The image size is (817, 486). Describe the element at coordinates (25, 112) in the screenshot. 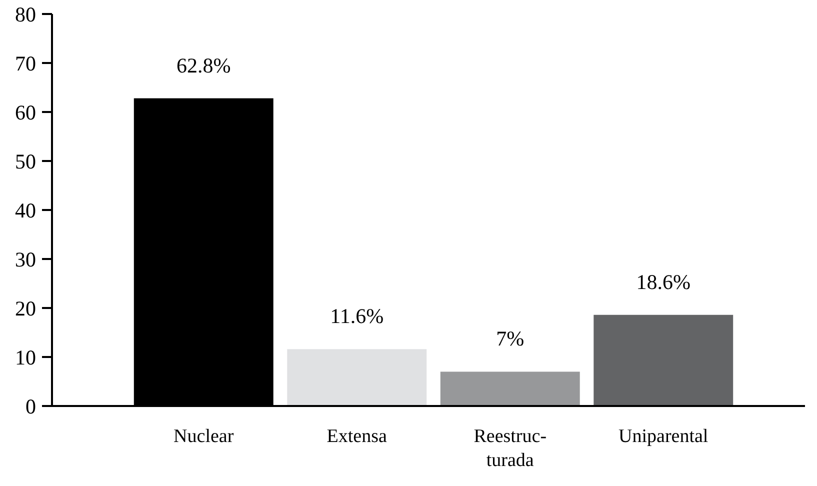

I see `y-tick-label: 60` at that location.